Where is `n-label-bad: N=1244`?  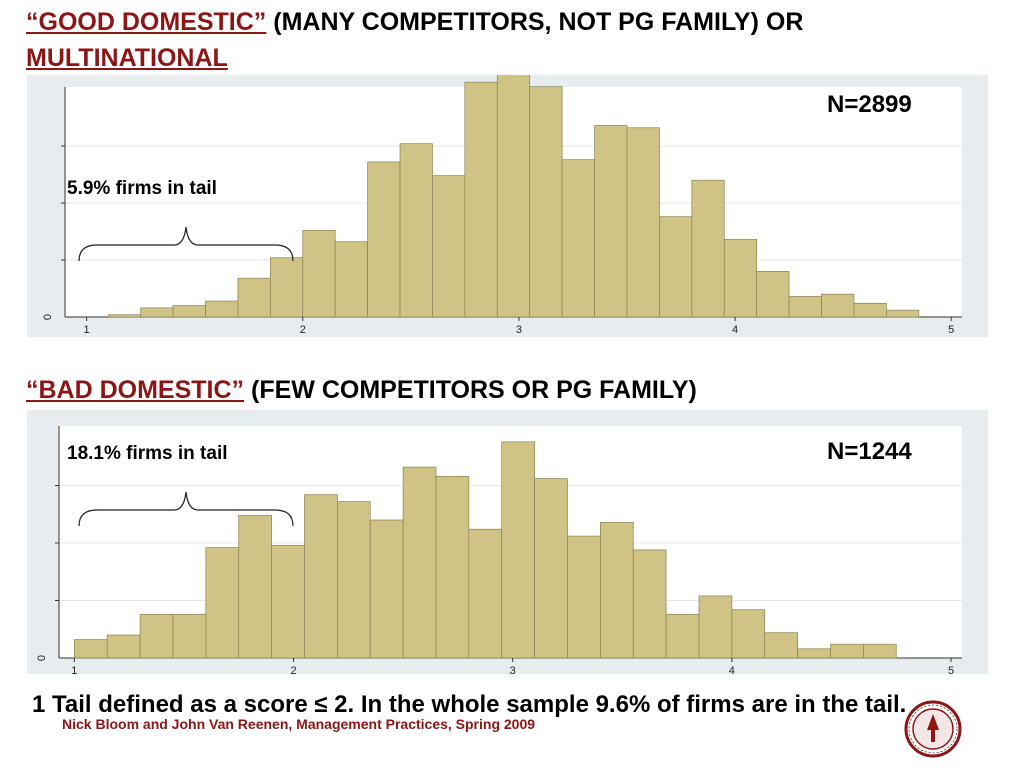 n-label-bad: N=1244 is located at coordinates (869, 451).